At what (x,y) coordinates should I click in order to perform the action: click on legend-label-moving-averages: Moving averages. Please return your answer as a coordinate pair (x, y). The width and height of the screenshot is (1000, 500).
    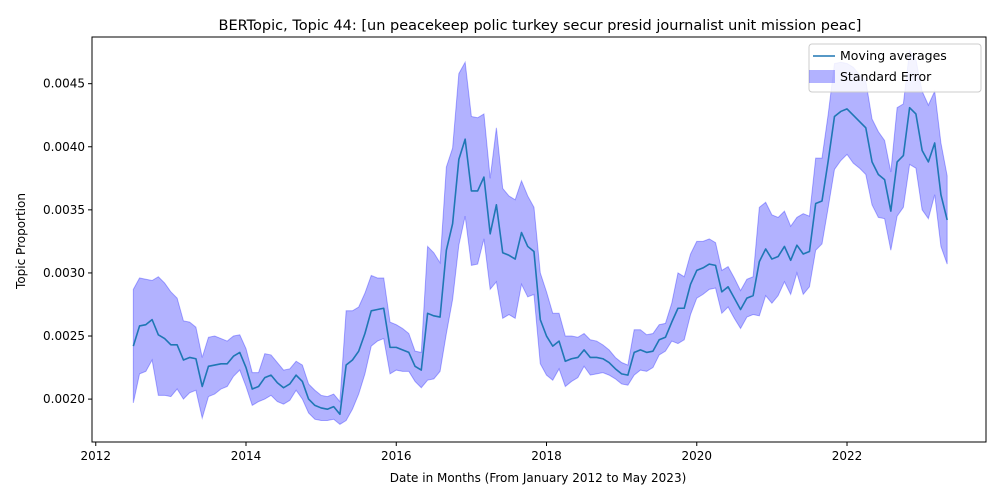
    Looking at the image, I should click on (893, 55).